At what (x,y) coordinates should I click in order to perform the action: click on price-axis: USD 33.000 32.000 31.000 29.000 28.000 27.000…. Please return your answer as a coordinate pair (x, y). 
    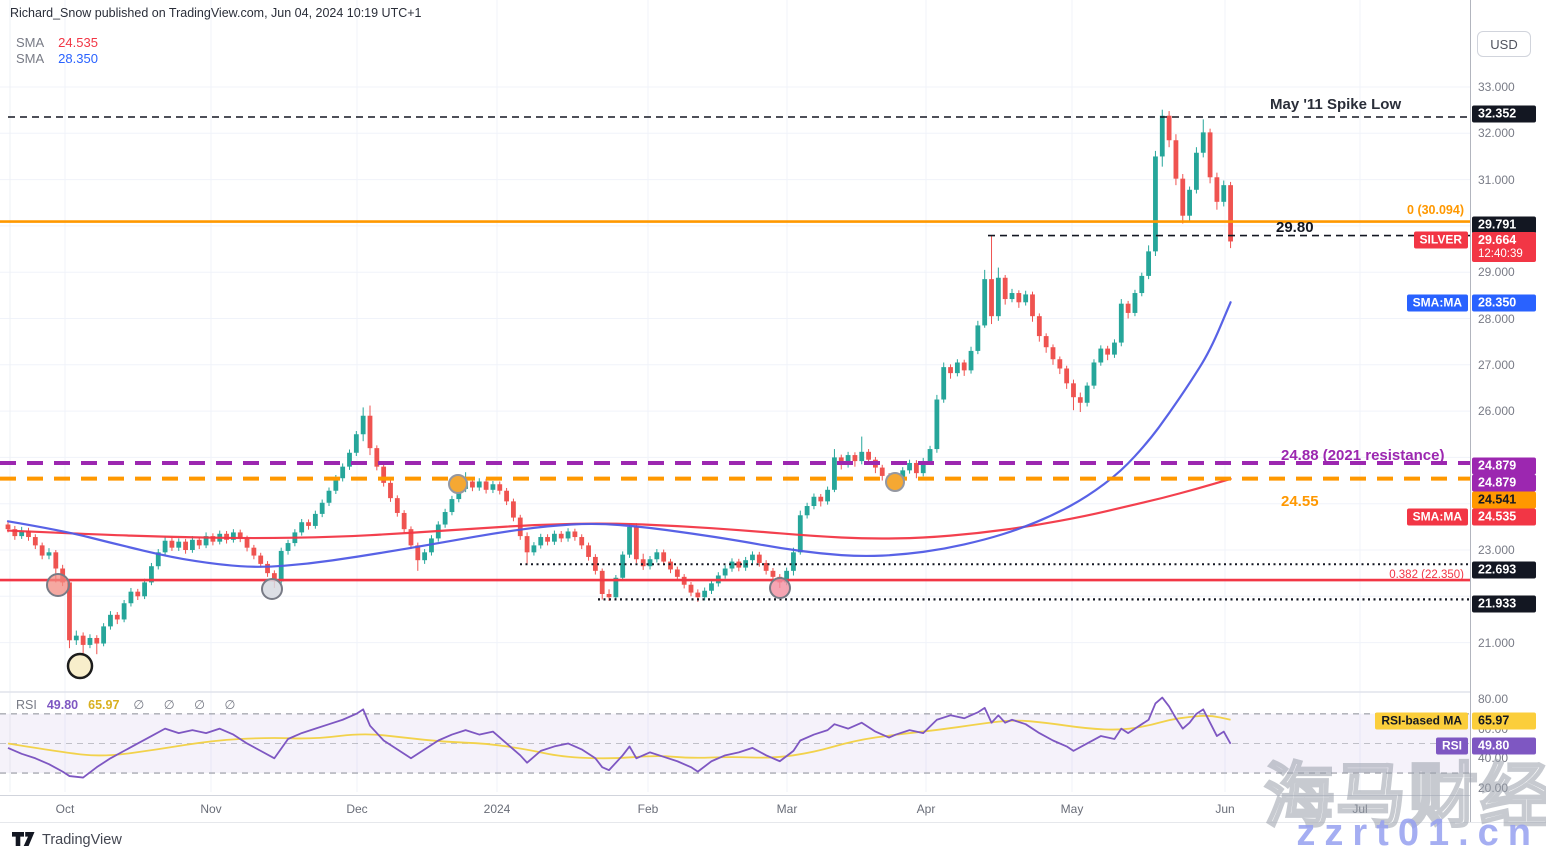
    Looking at the image, I should click on (1508, 411).